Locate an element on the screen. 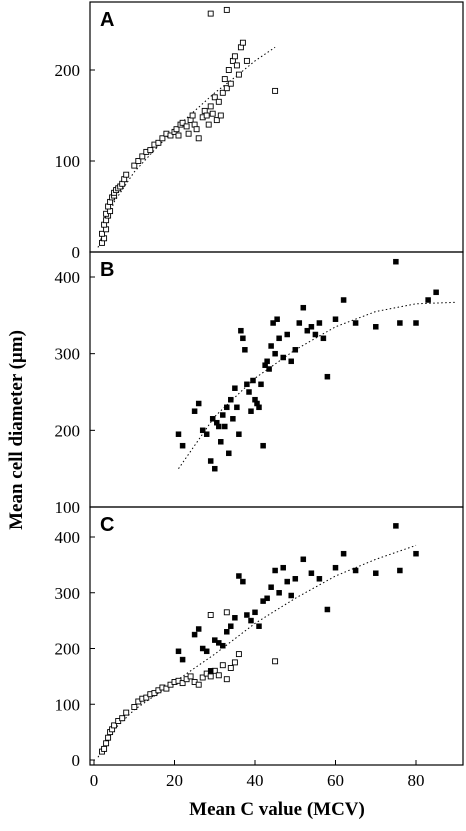 This screenshot has width=466, height=831. y-tick-label: 100 is located at coordinates (68, 507).